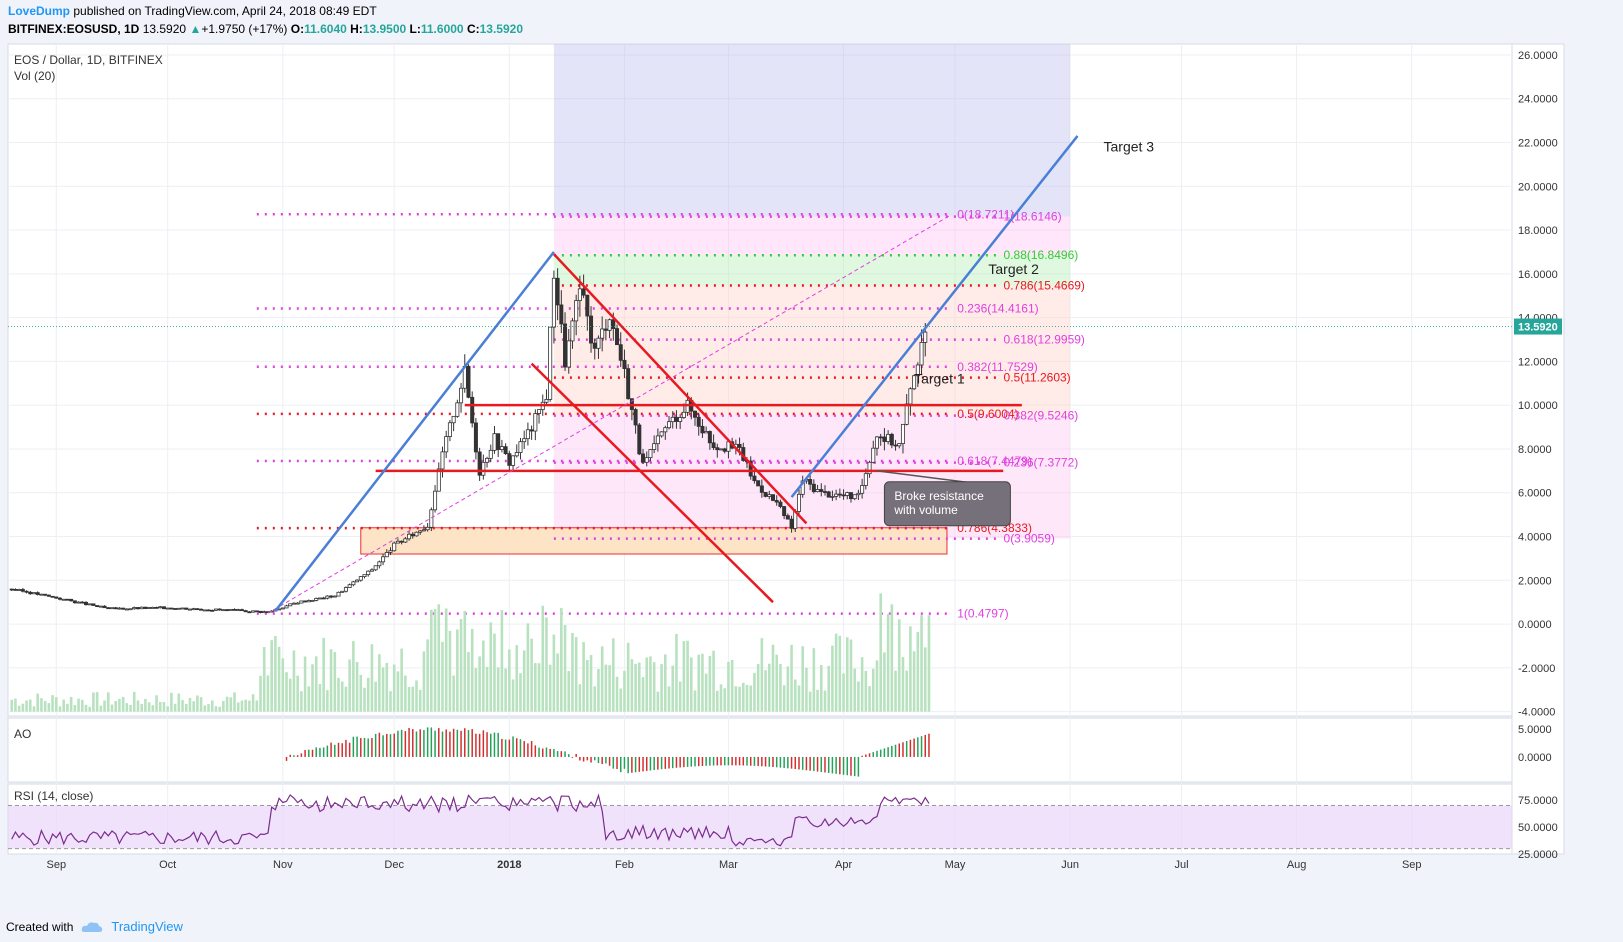 This screenshot has height=942, width=1623. What do you see at coordinates (982, 614) in the screenshot?
I see `fib-level-label: 1(0.4797)` at bounding box center [982, 614].